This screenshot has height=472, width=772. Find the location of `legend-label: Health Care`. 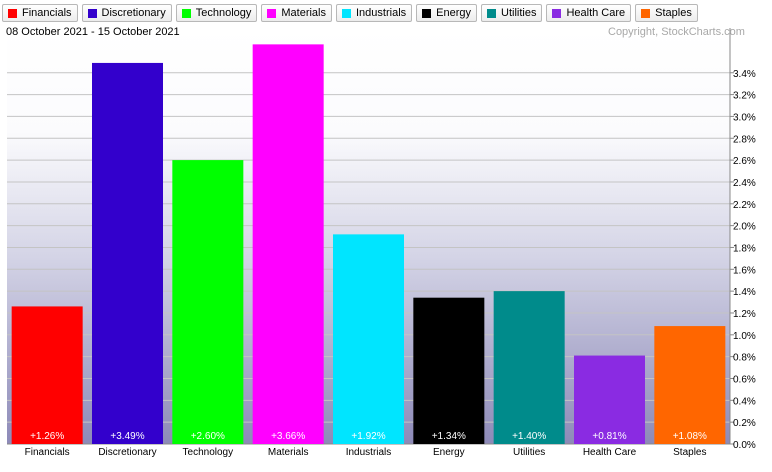

legend-label: Health Care is located at coordinates (596, 13).